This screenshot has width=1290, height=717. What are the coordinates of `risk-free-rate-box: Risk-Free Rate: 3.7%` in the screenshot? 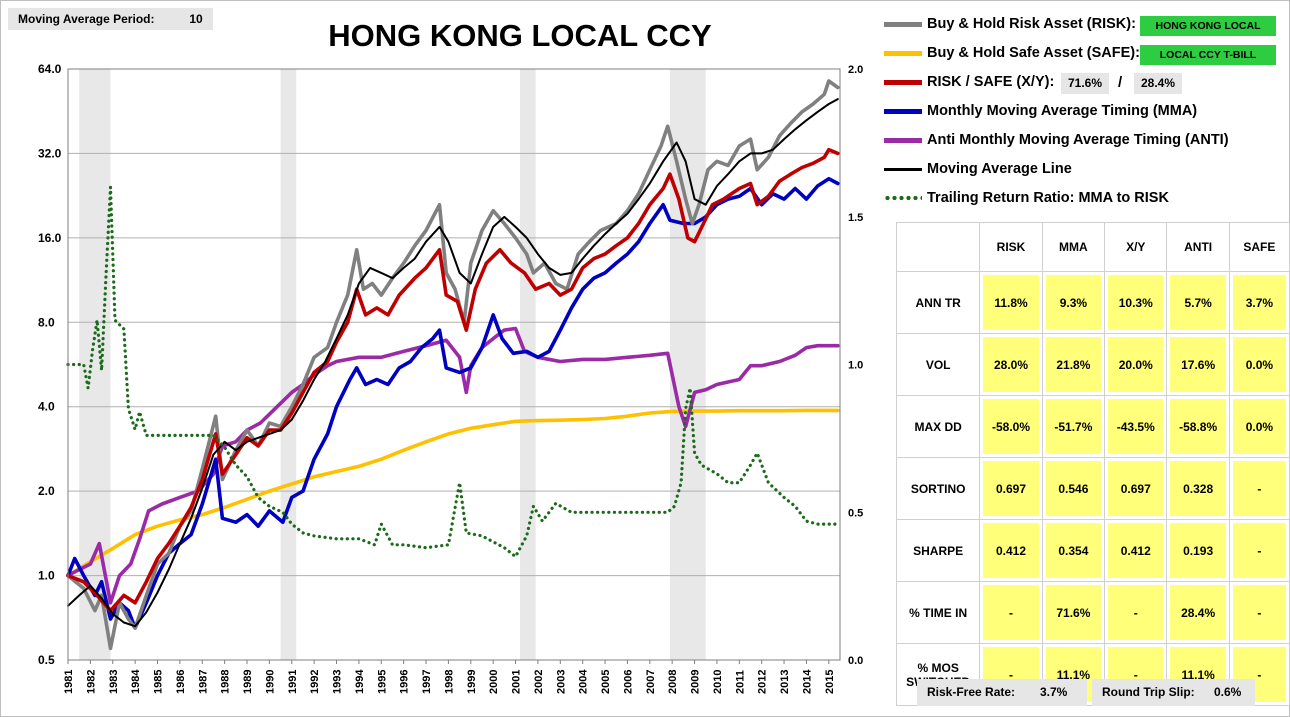 It's located at (1002, 692).